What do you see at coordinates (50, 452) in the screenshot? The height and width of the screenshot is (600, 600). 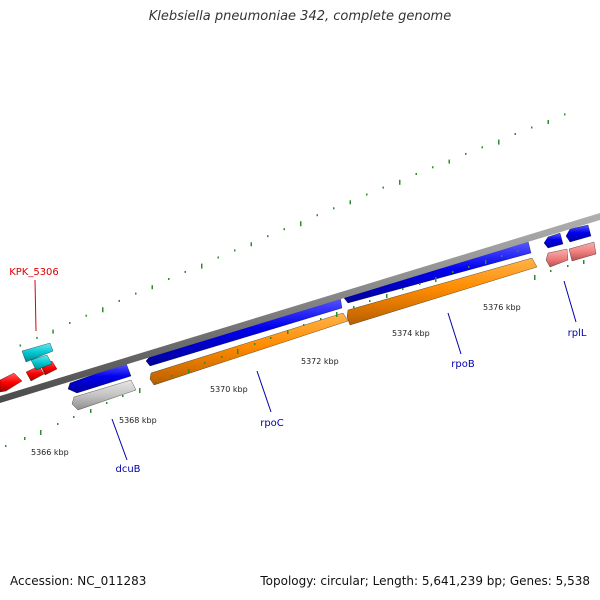 I see `ruler-label-5366: 5366 kbp` at bounding box center [50, 452].